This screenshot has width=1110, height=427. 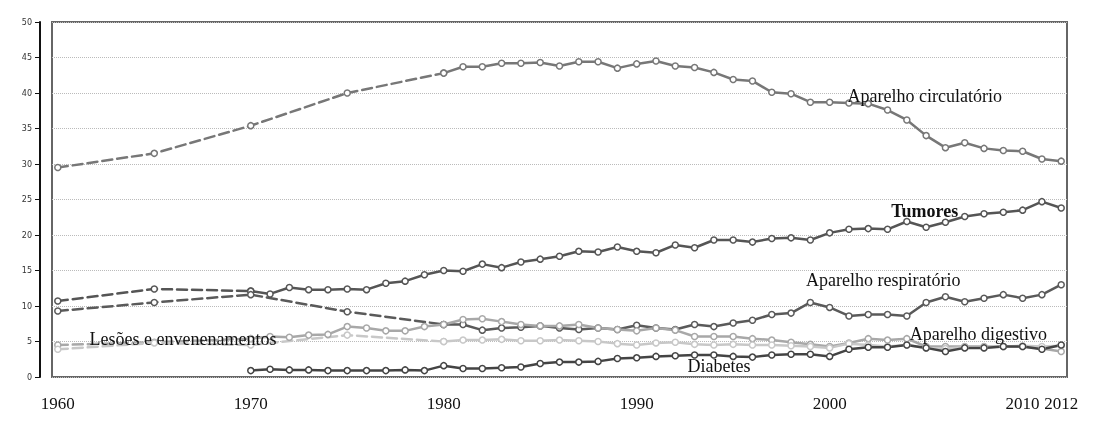 I want to click on y-tick-label: 5, so click(x=29, y=341).